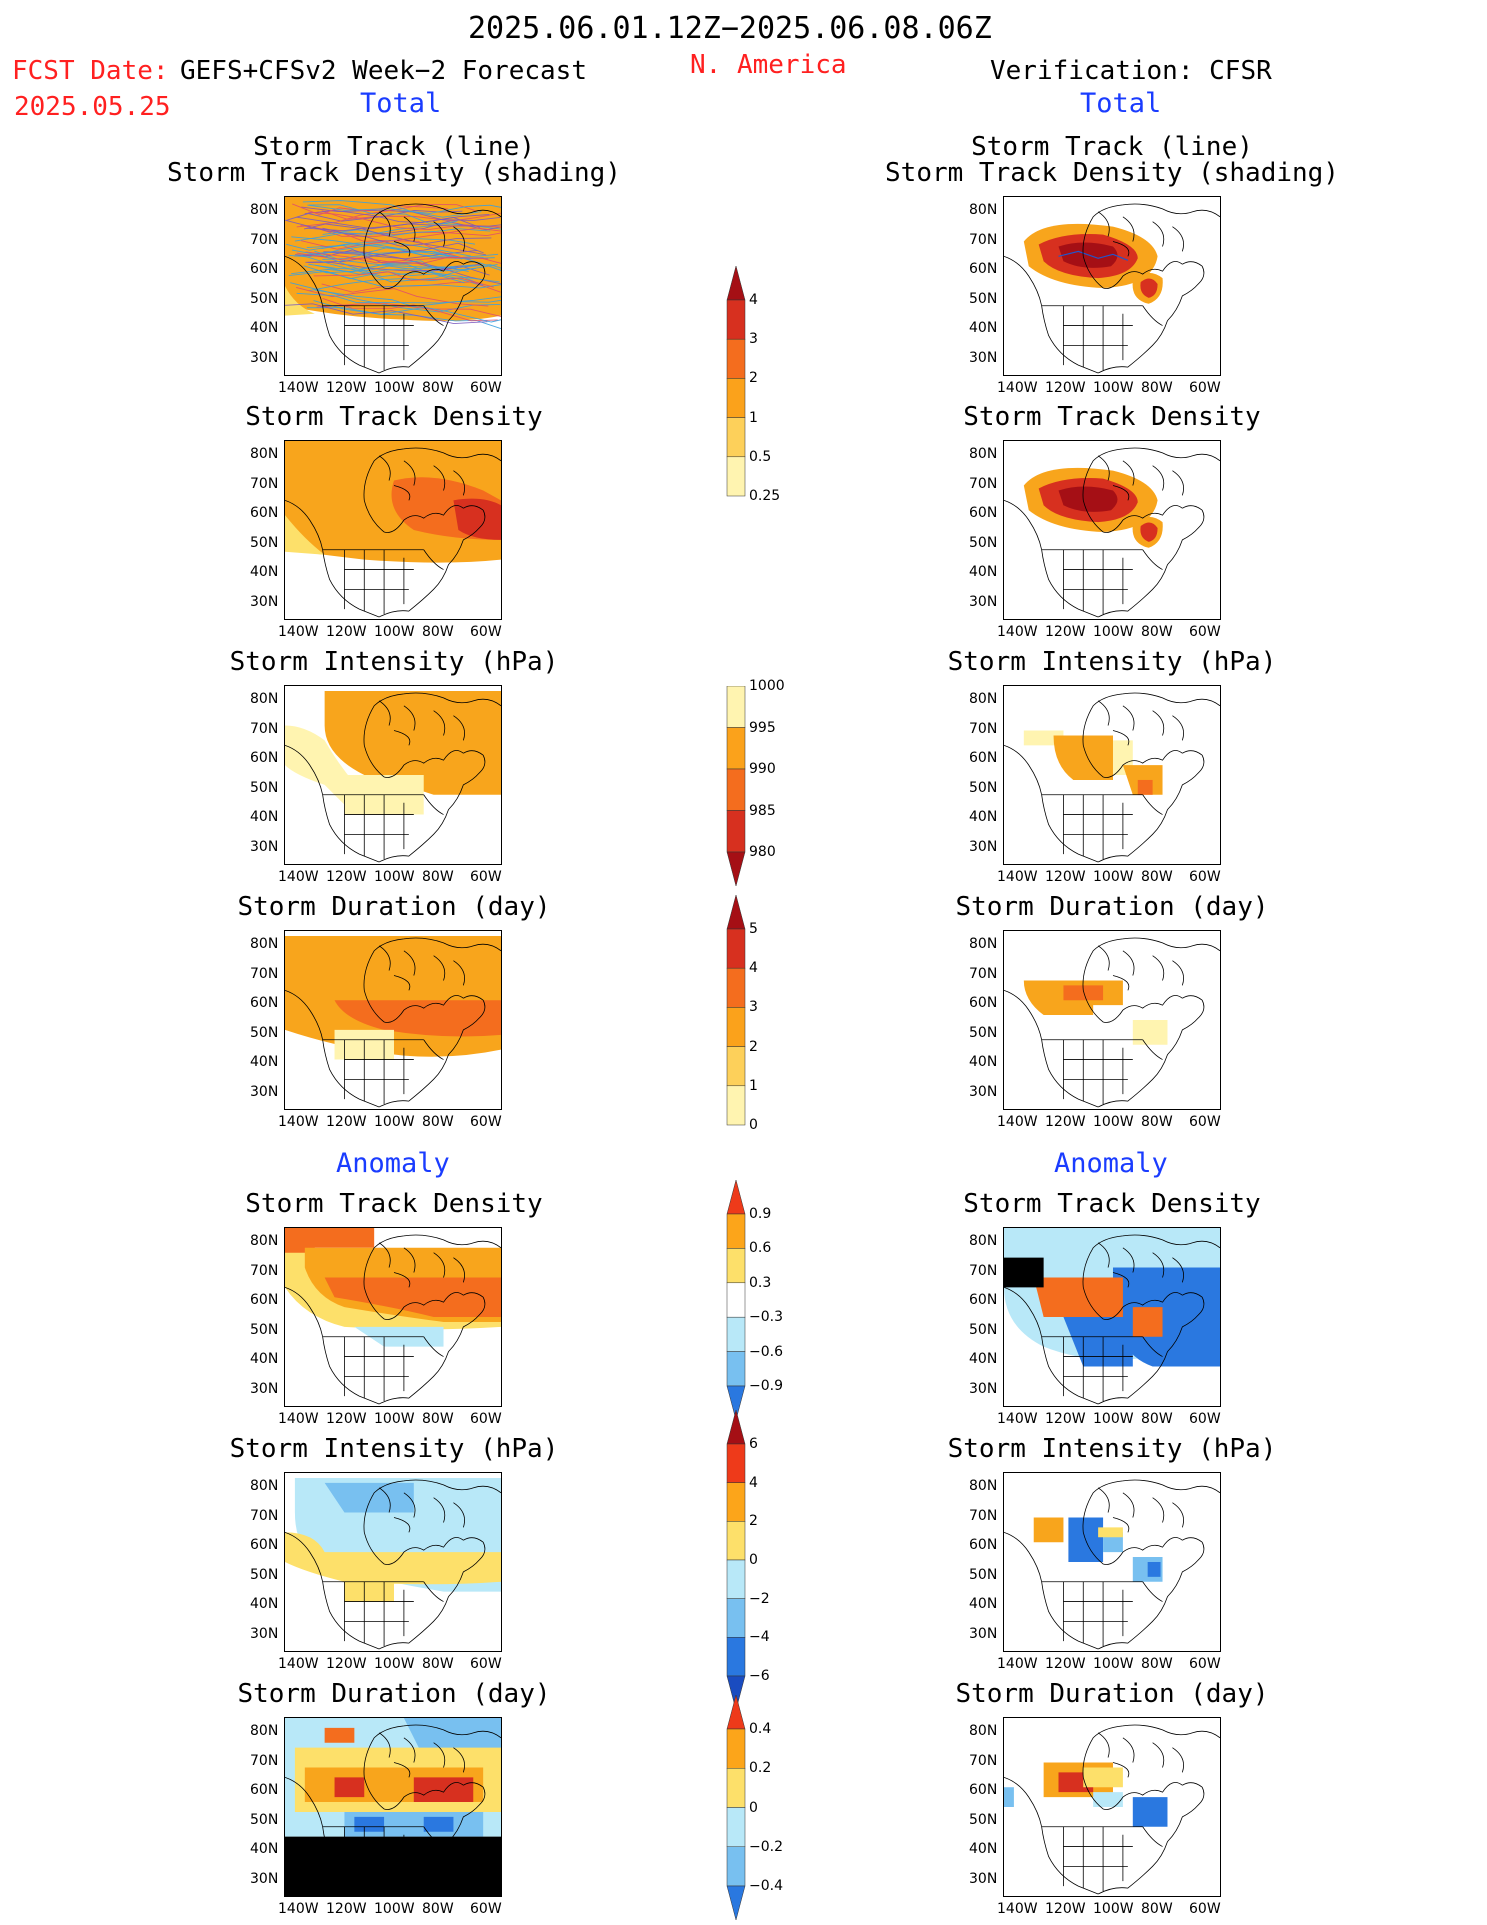  I want to click on map-intensity-verification, so click(1112, 775).